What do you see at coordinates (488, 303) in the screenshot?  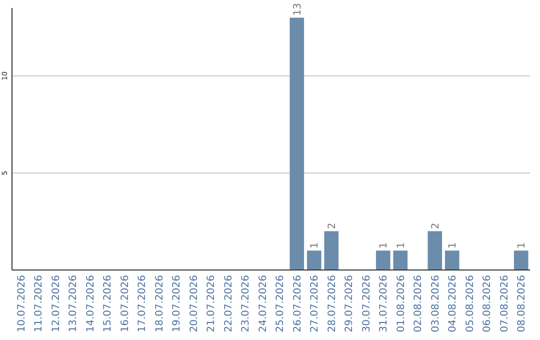 I see `x-tick-label: 06.08.2026` at bounding box center [488, 303].